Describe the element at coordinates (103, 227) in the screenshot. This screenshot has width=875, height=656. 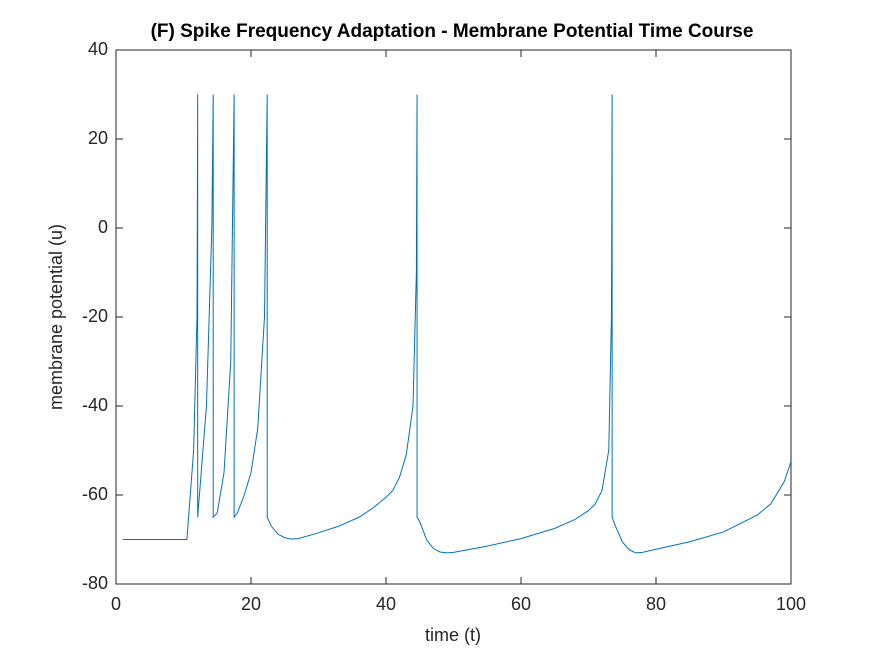
I see `y-tick-label: 0` at that location.